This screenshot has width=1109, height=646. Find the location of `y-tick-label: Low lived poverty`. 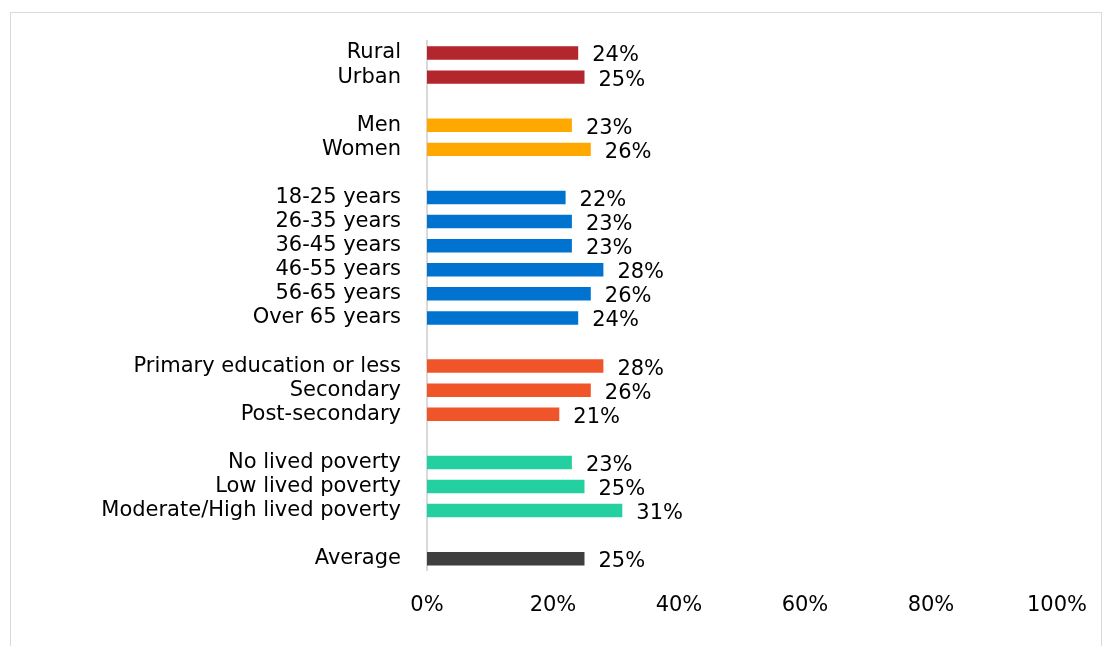

y-tick-label: Low lived poverty is located at coordinates (308, 484).